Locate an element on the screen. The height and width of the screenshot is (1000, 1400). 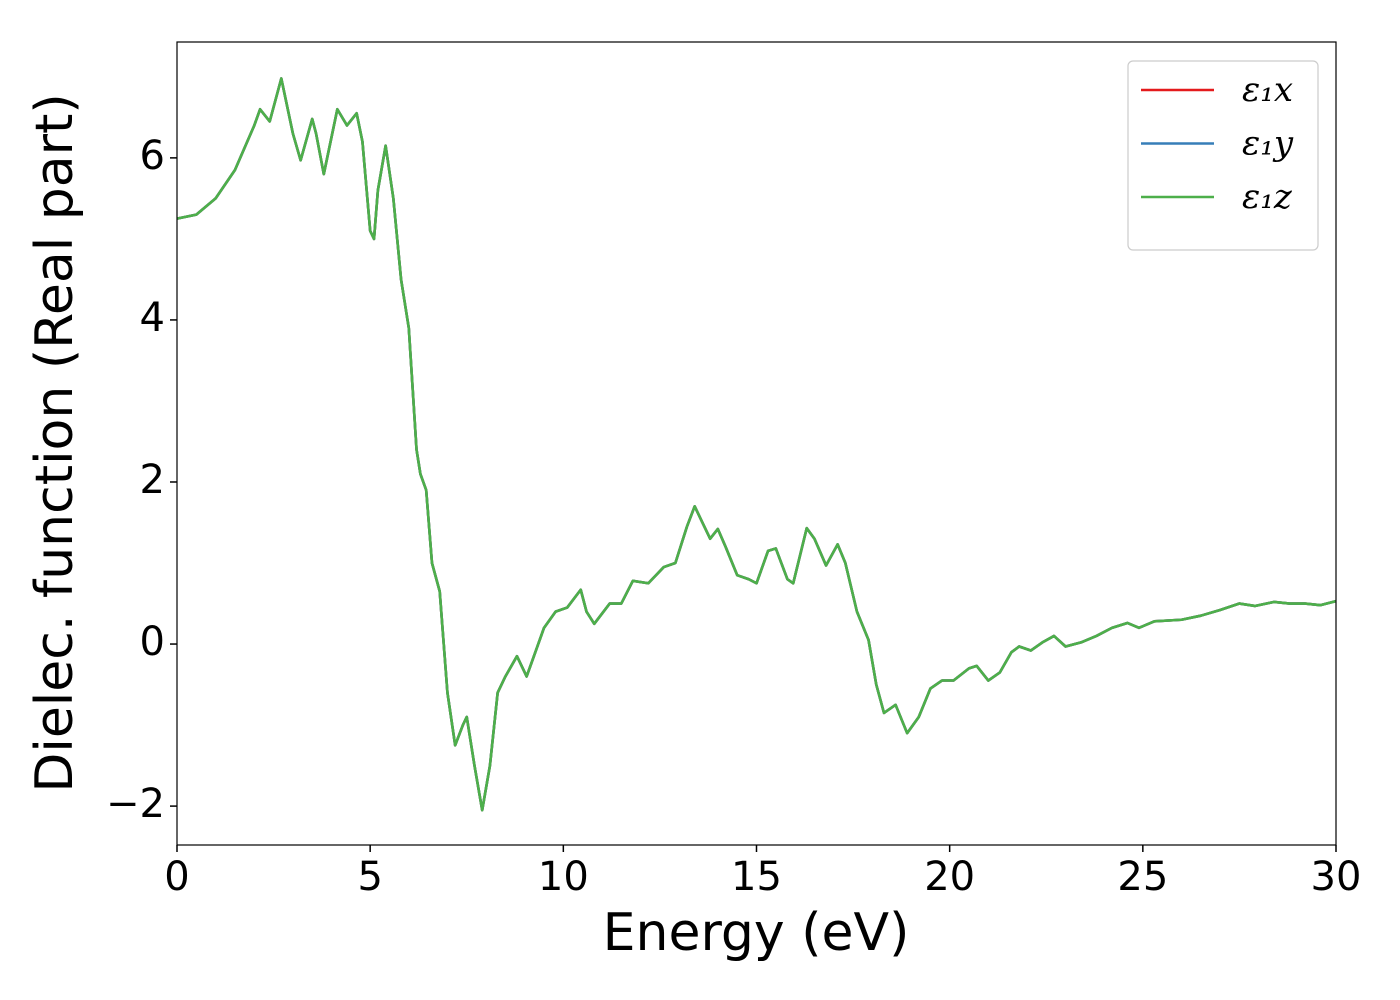
y-tick-label: 6 is located at coordinates (152, 156).